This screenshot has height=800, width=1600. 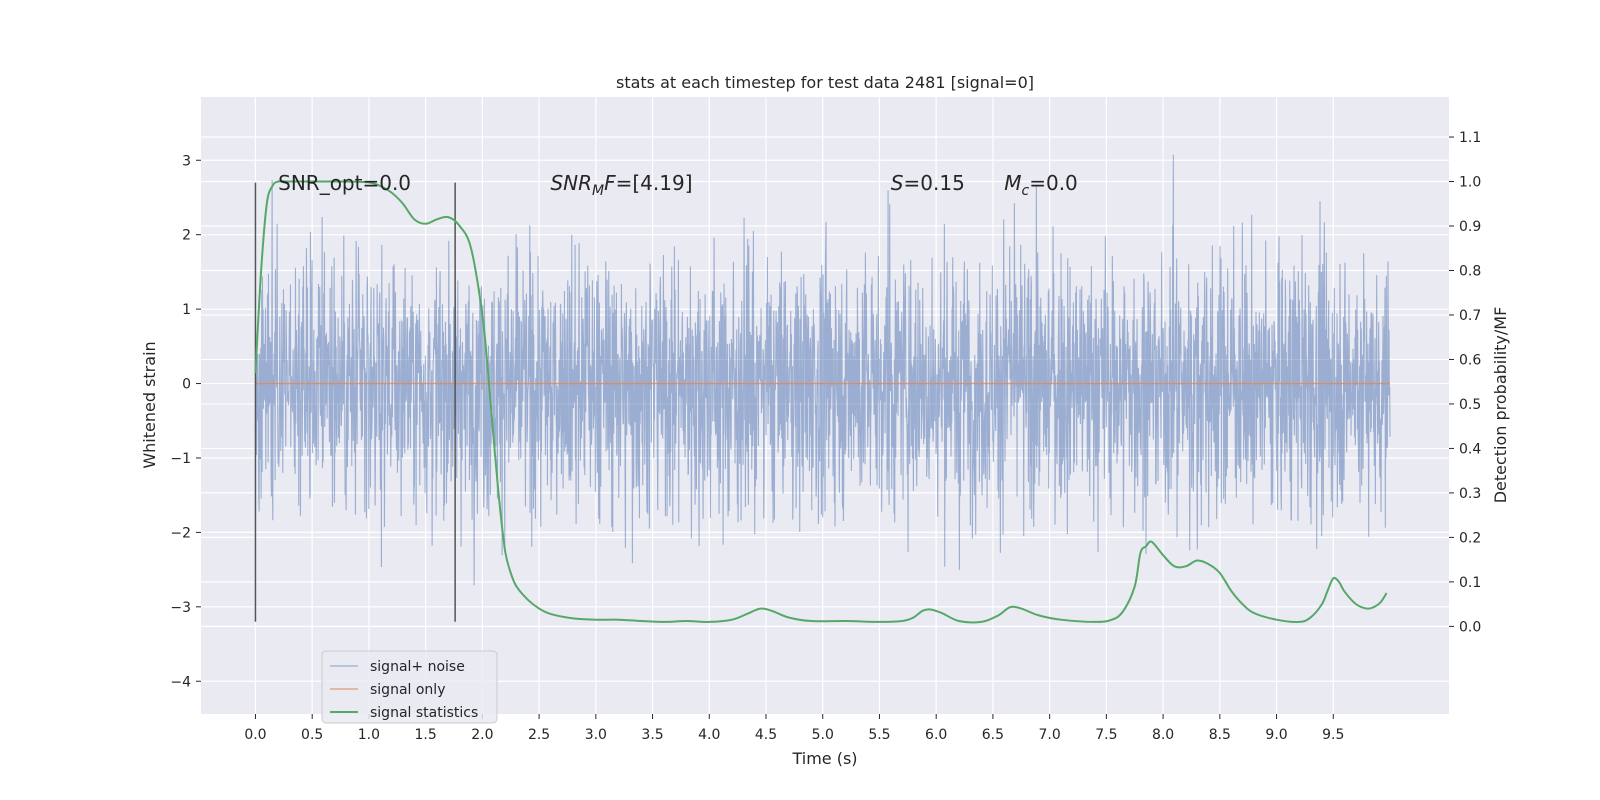 I want to click on x-tick-label: 9.0, so click(x=1276, y=735).